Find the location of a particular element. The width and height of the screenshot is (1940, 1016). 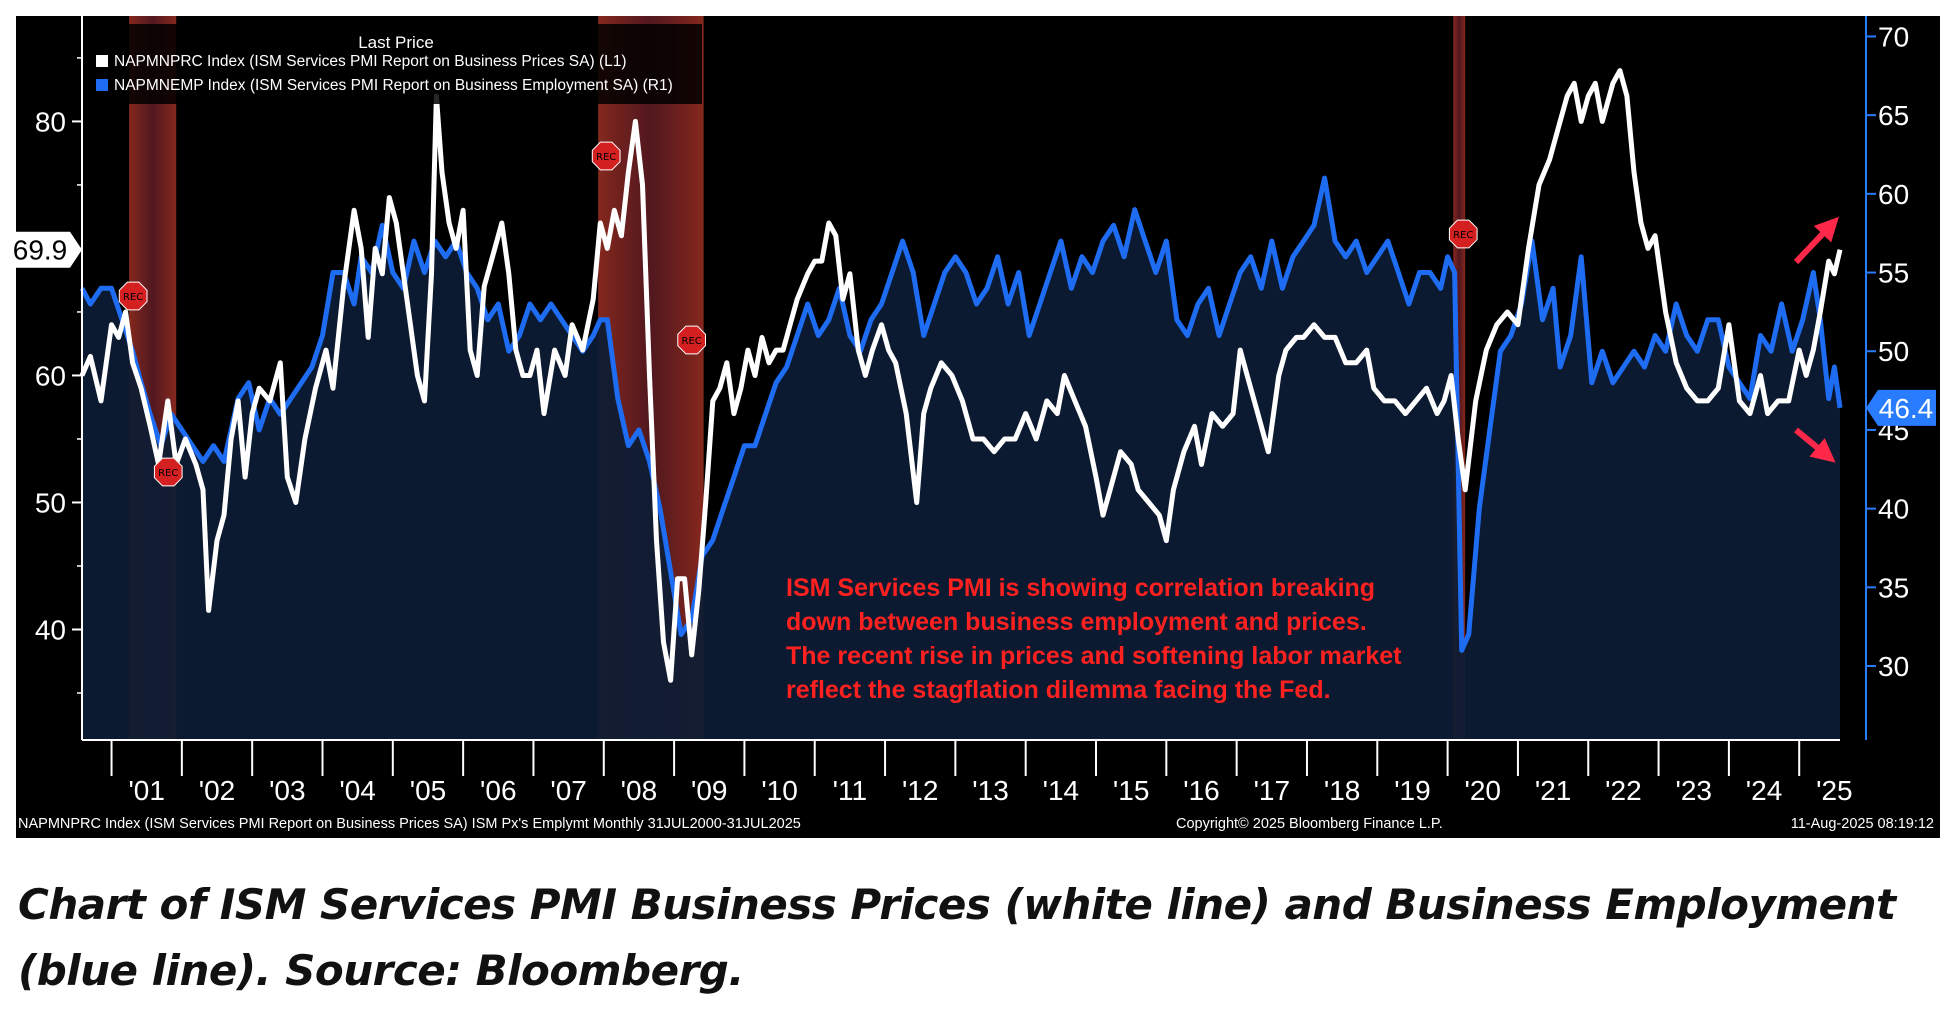

x-tick-label: '18 is located at coordinates (1342, 790).